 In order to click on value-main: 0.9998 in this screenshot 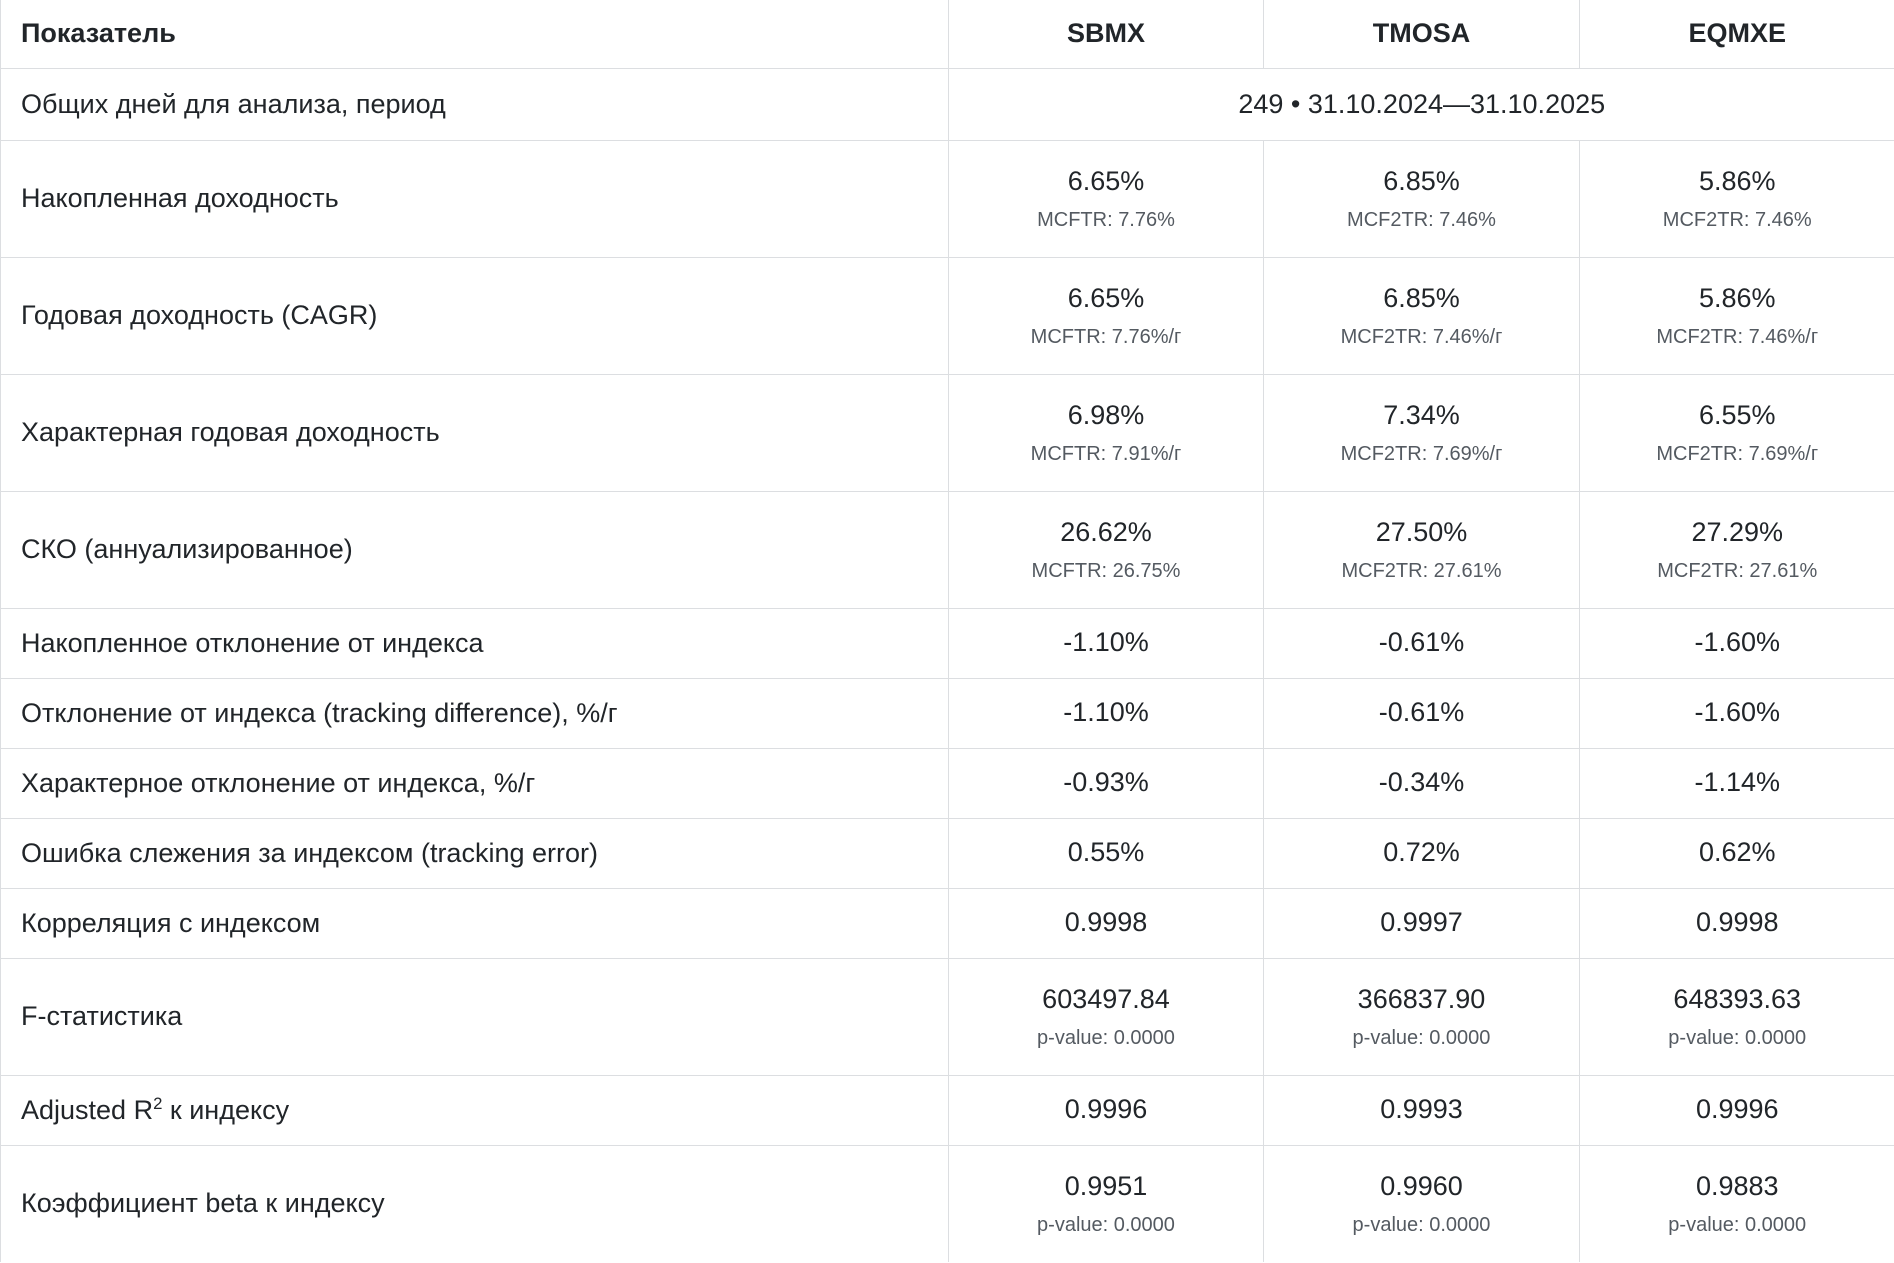, I will do `click(1737, 922)`.